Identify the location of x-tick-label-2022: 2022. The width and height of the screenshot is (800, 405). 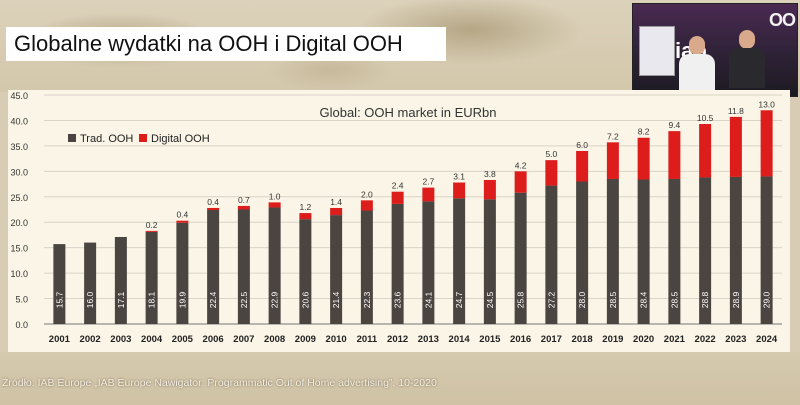
(705, 339).